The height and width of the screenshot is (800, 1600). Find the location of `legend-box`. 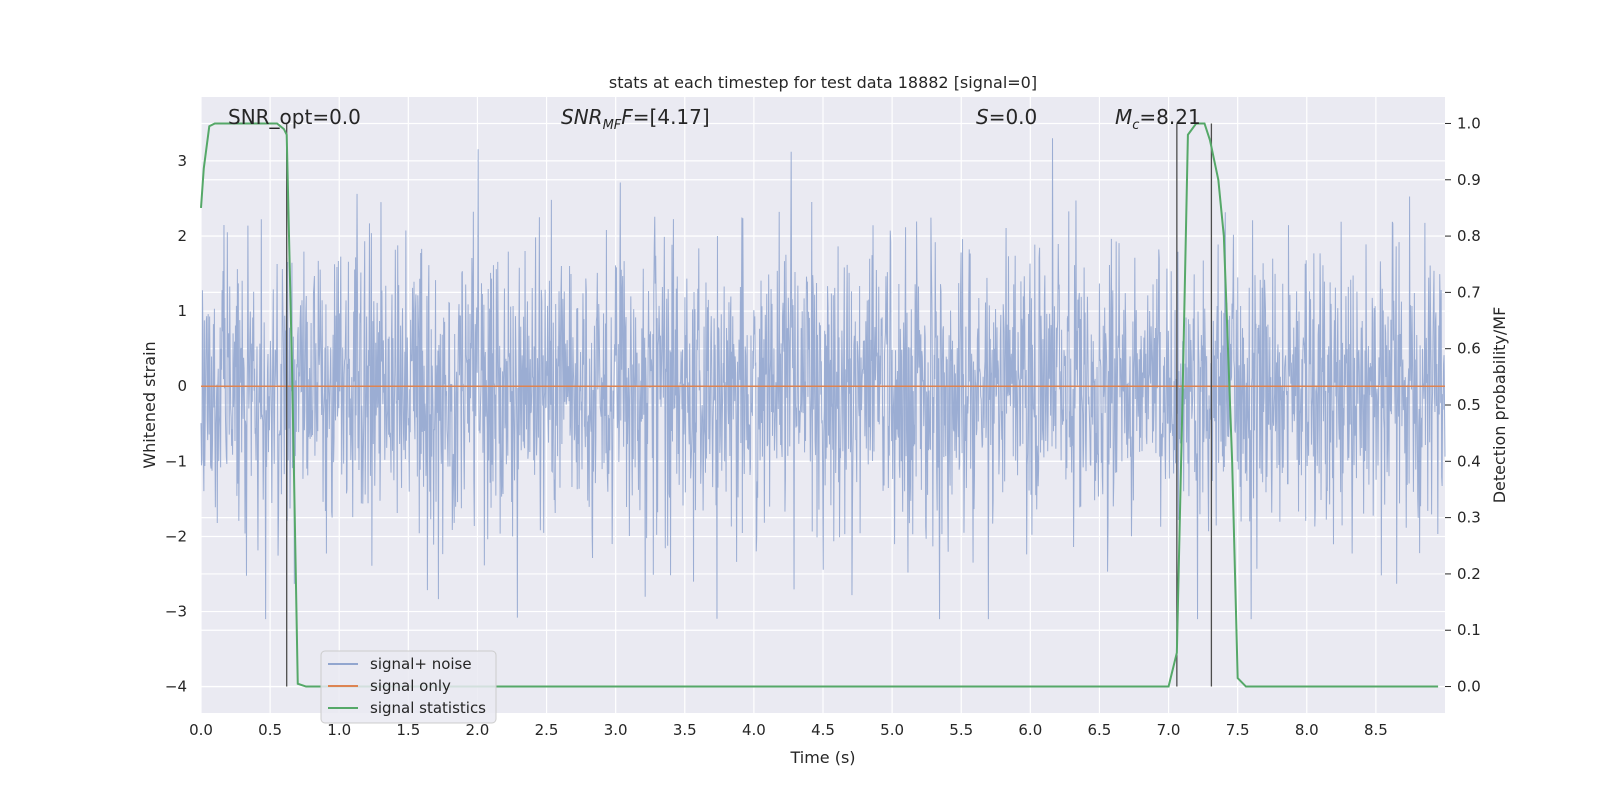

legend-box is located at coordinates (408, 687).